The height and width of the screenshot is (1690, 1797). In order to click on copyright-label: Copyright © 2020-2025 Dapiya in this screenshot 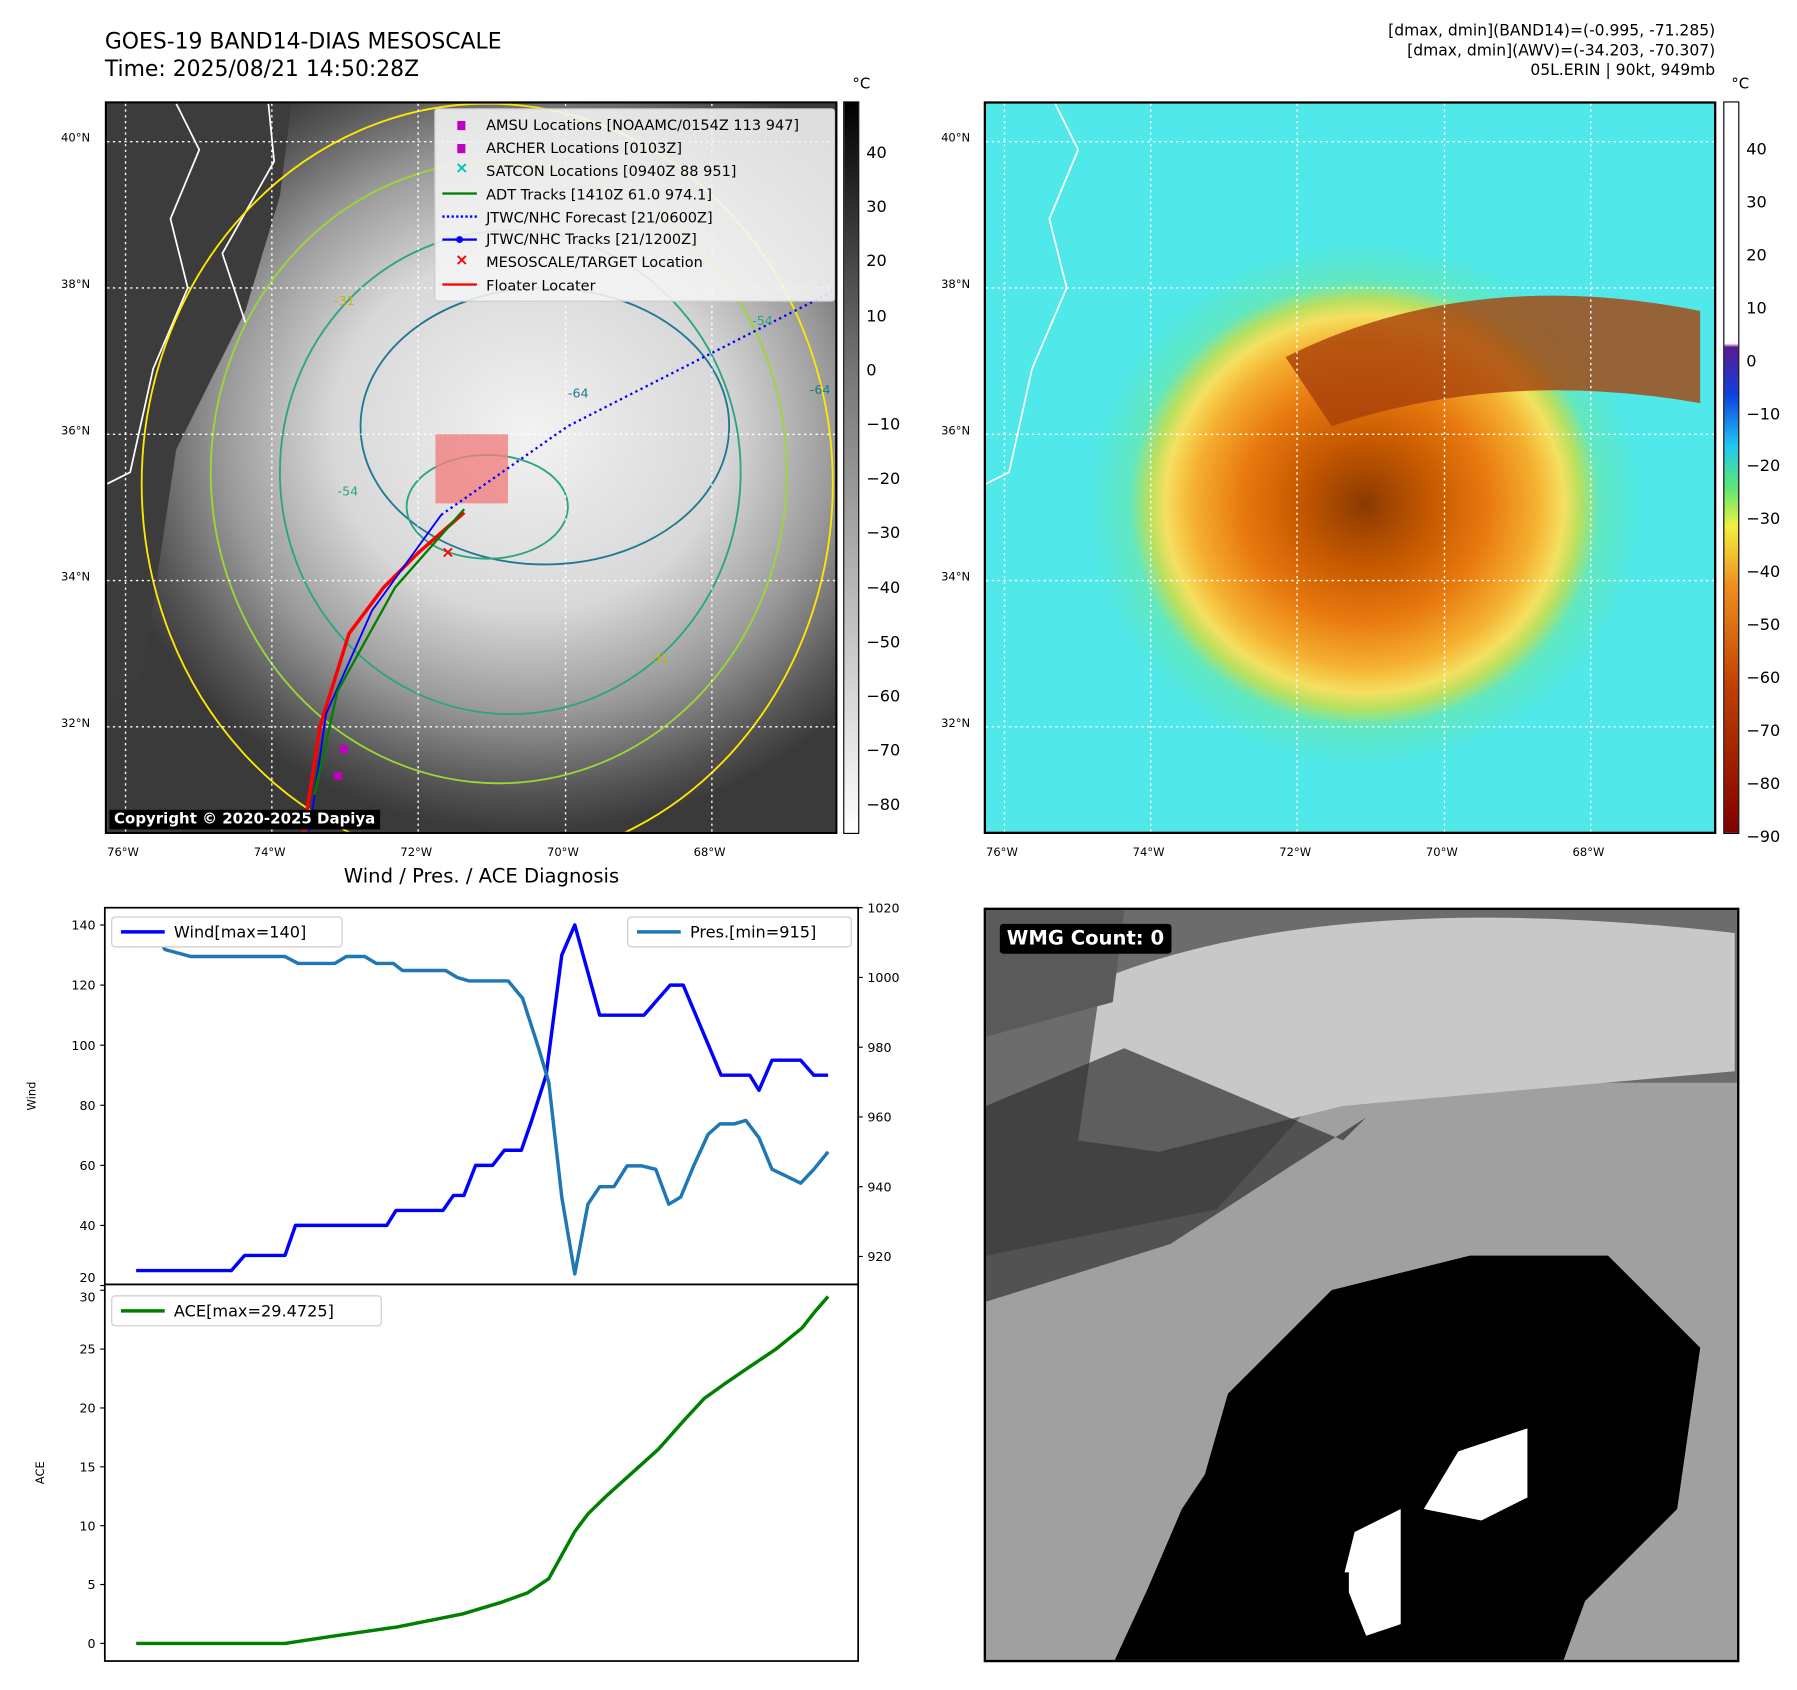, I will do `click(244, 819)`.